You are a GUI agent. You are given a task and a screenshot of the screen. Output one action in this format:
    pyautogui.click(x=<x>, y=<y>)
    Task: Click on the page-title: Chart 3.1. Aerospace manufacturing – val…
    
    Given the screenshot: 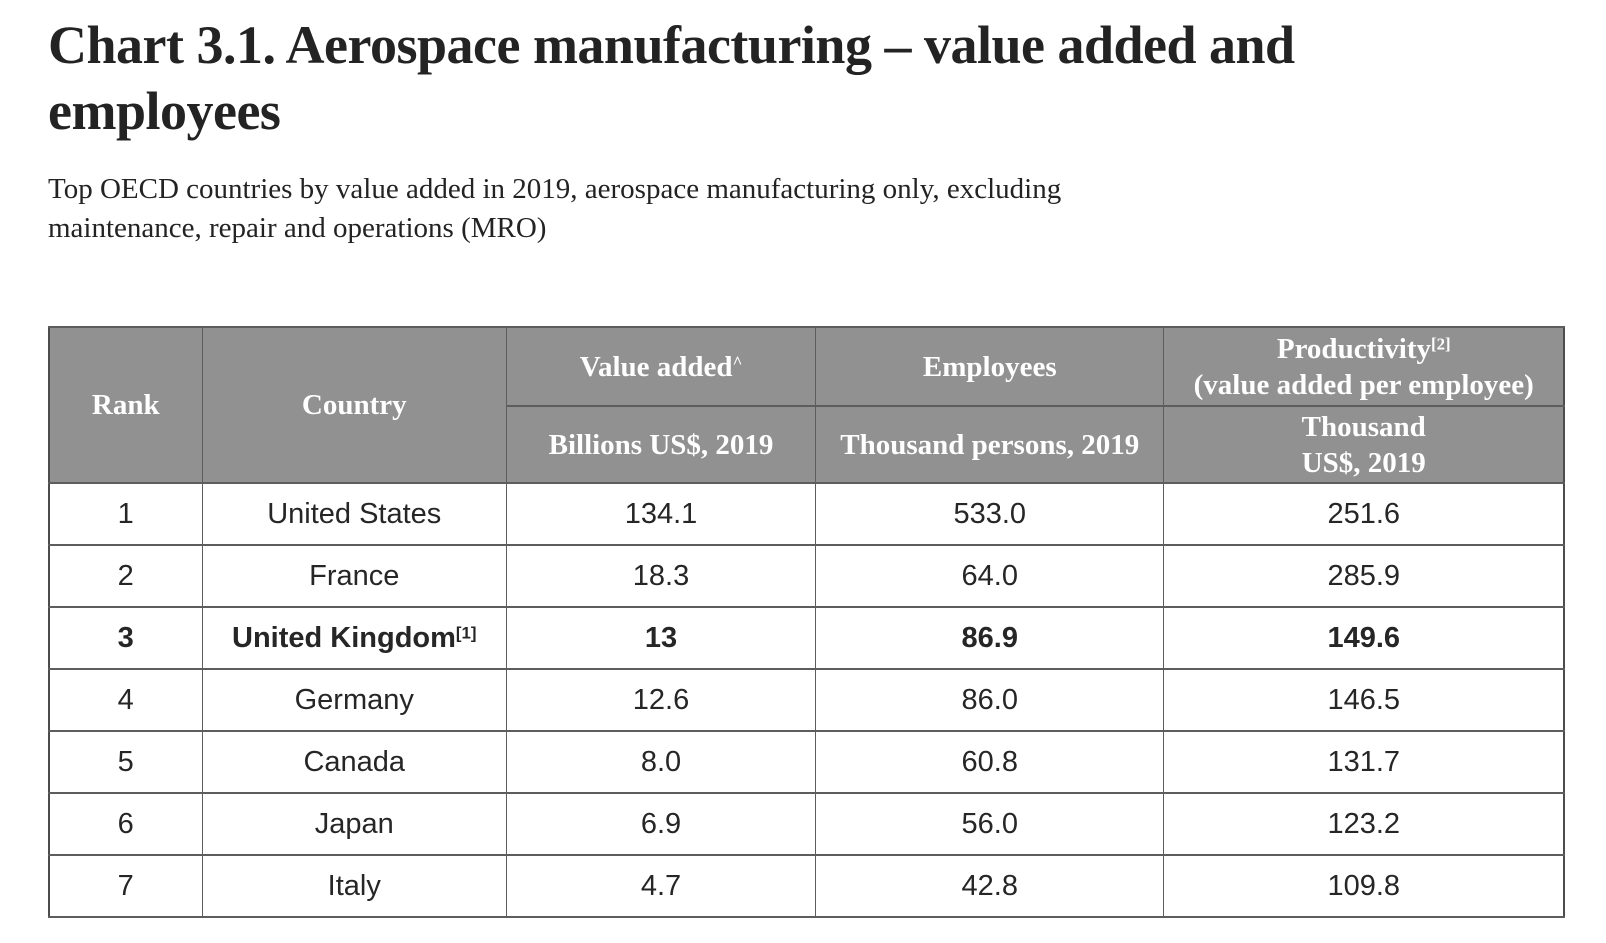 What is the action you would take?
    pyautogui.click(x=809, y=78)
    